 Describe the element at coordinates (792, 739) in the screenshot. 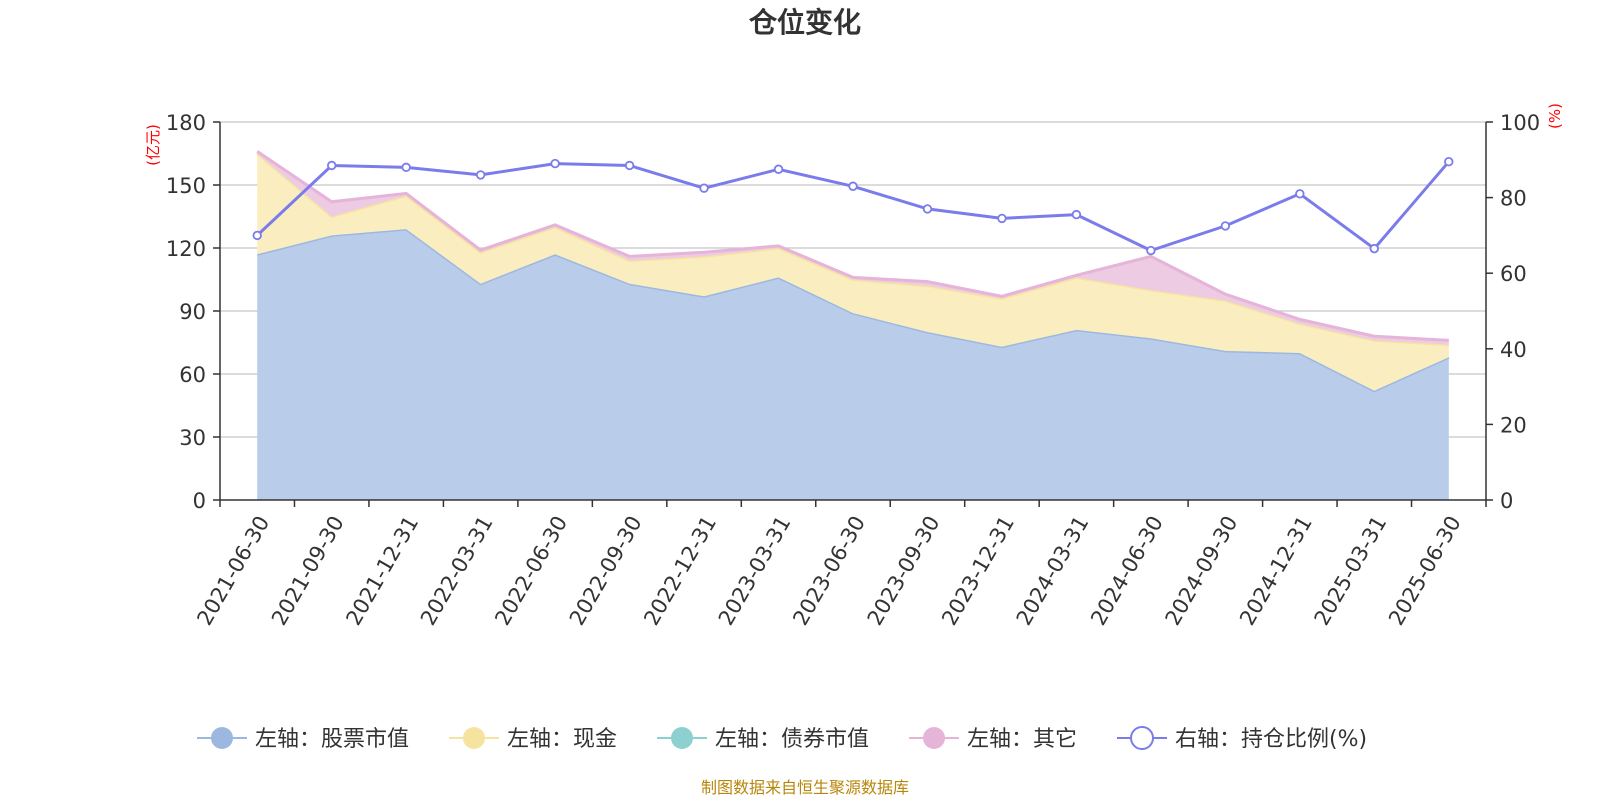

I see `legend-label: 左轴：债券市值` at that location.